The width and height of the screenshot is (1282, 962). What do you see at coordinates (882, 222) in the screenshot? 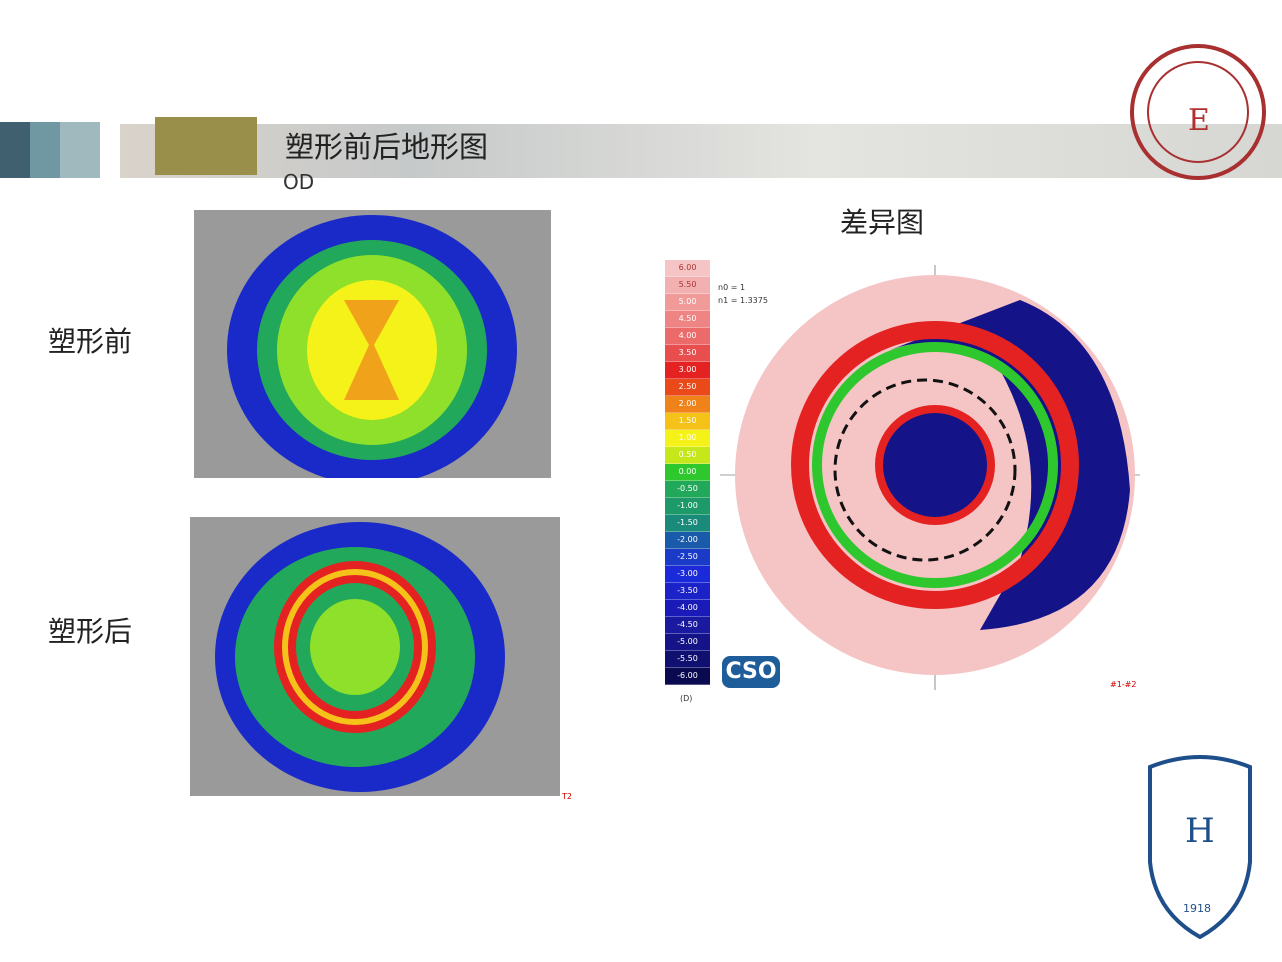
I see `difference-label: 差异图` at bounding box center [882, 222].